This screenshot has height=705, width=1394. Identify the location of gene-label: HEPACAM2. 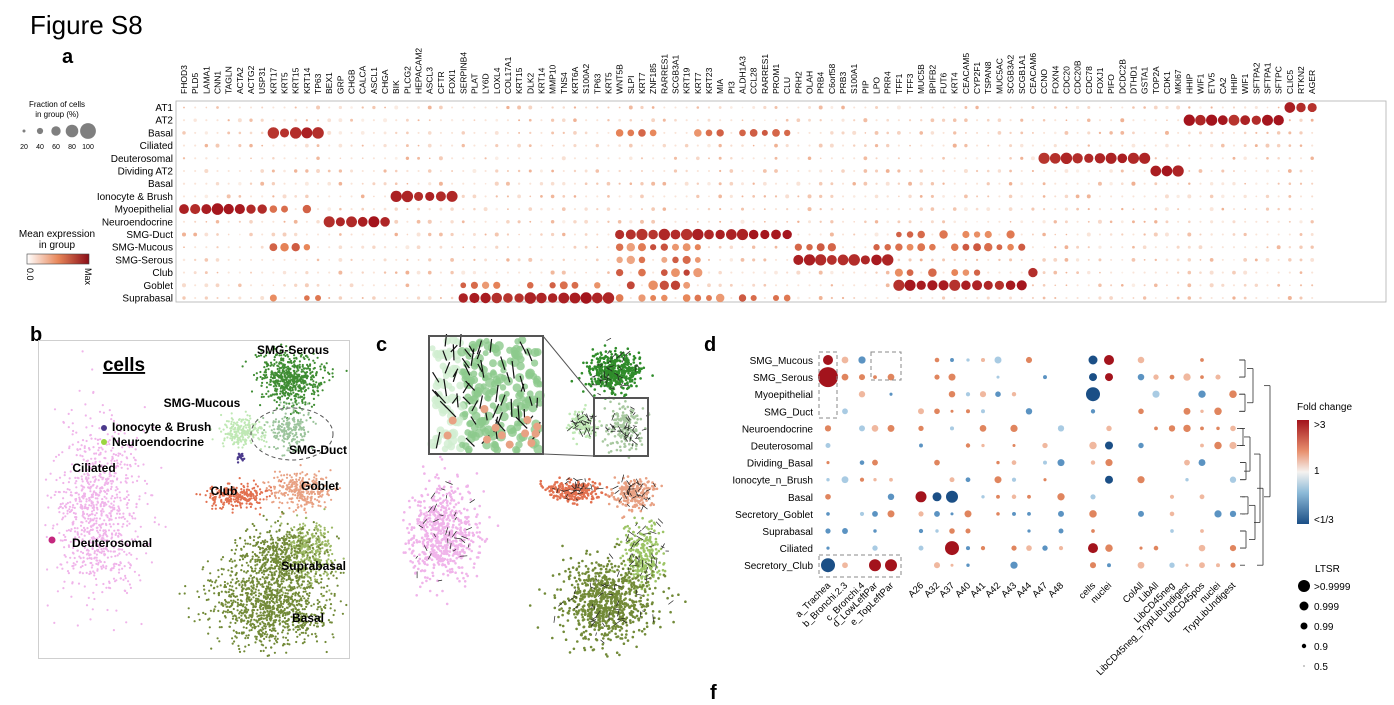
(419, 71).